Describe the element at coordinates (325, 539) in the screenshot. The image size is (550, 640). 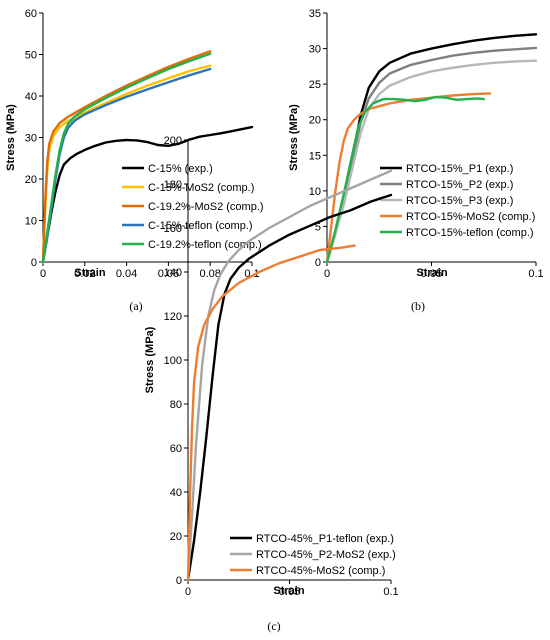
I see `legend-entry-1: RTCO-45%_P1-teflon (exp.)` at that location.